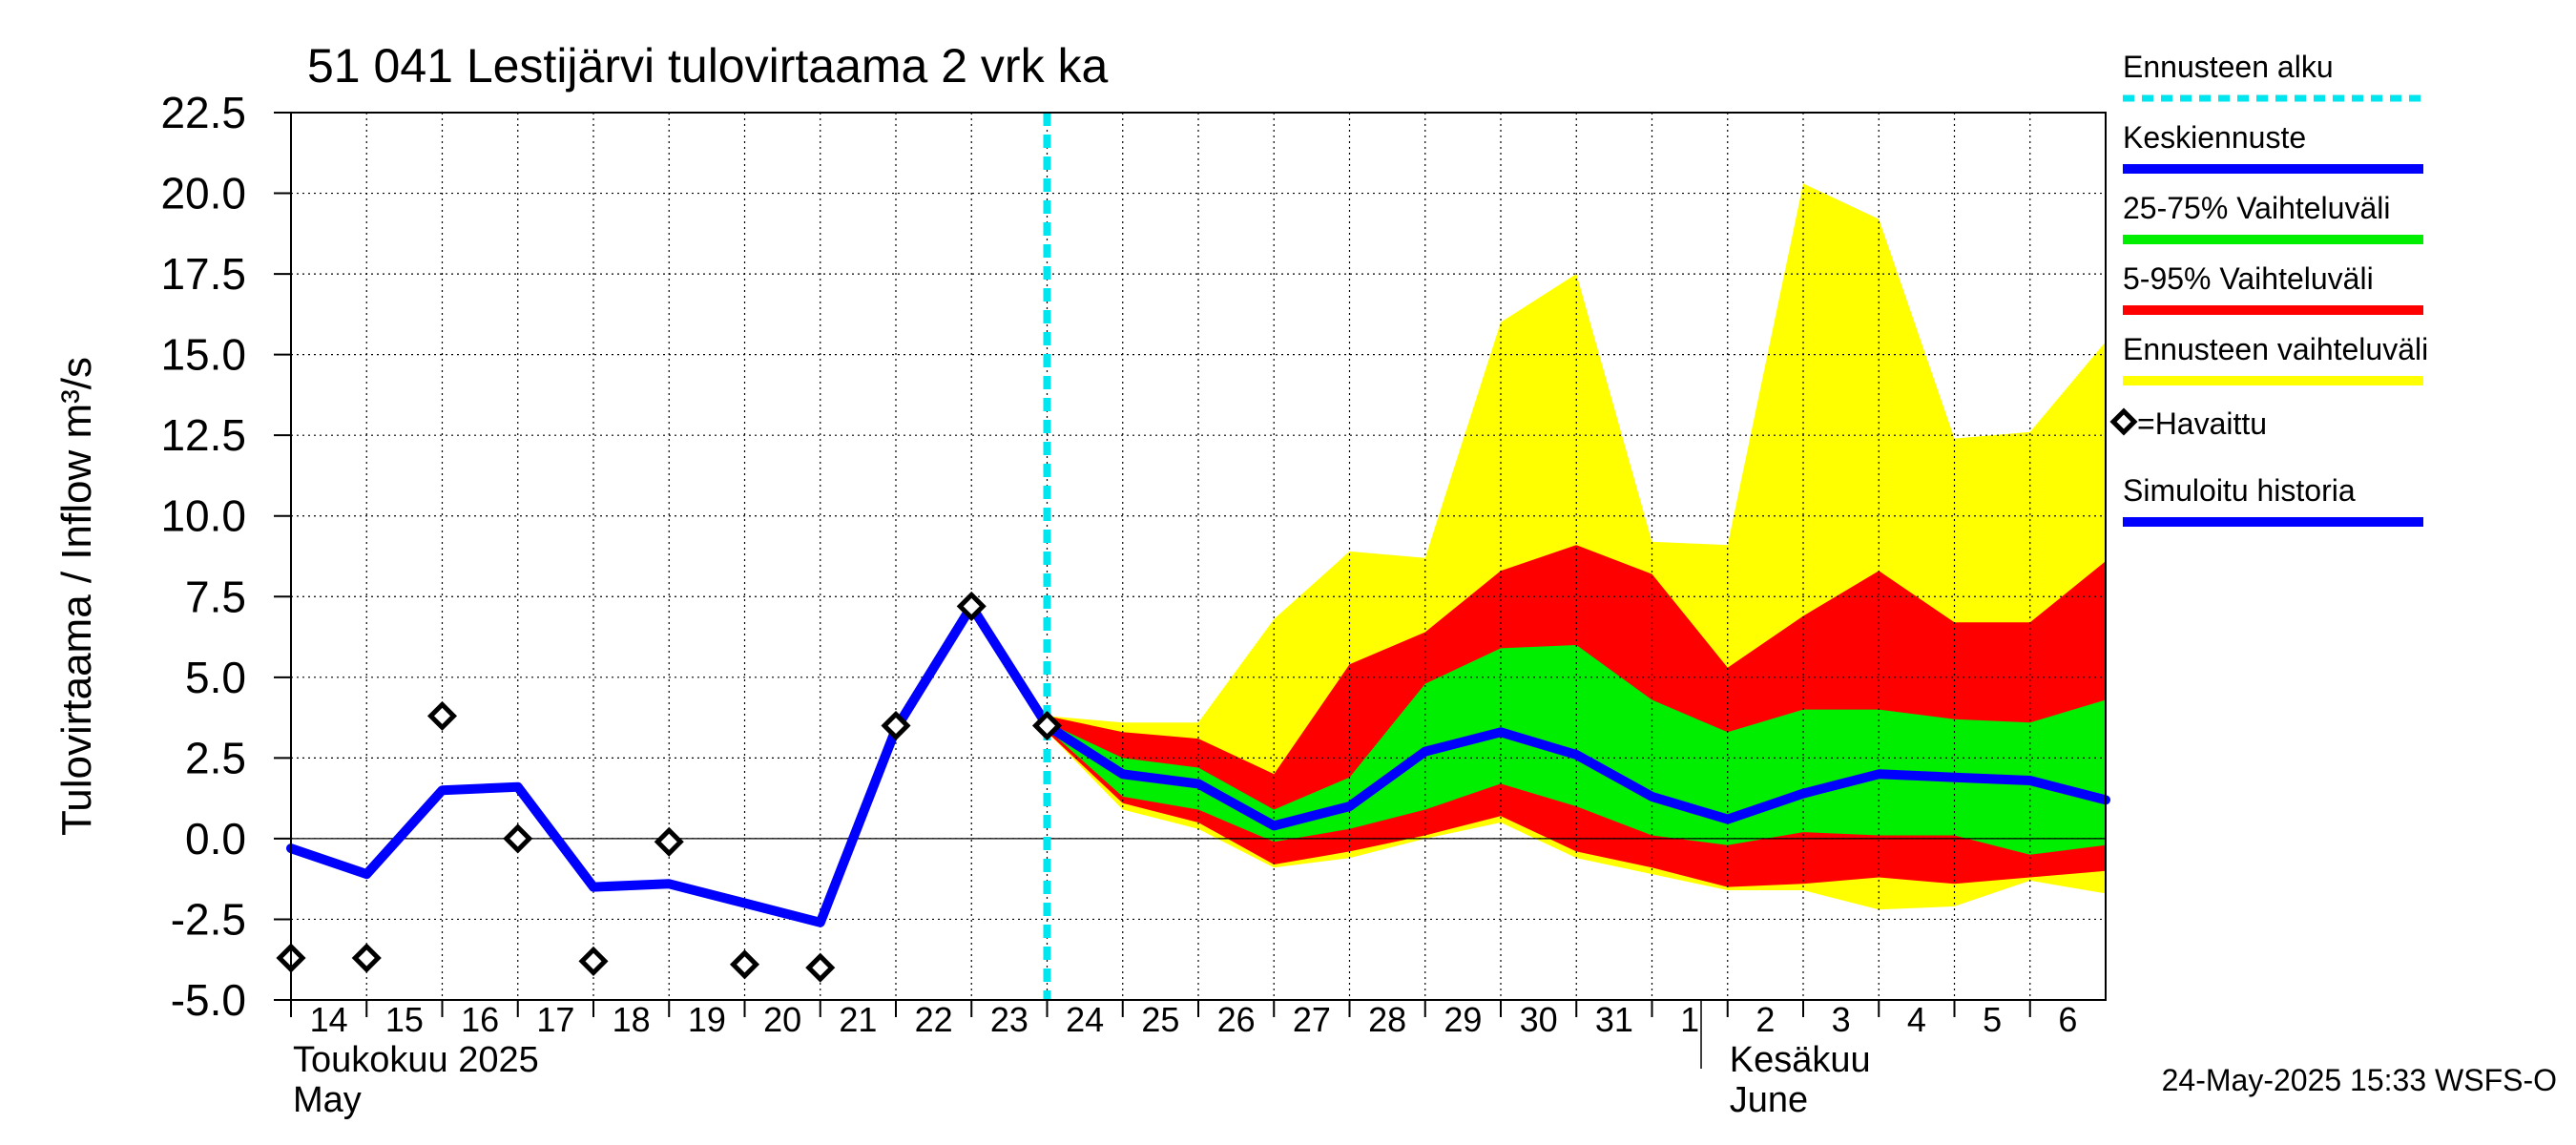  Describe the element at coordinates (1576, 775) in the screenshot. I see `median-forecast-line` at that location.